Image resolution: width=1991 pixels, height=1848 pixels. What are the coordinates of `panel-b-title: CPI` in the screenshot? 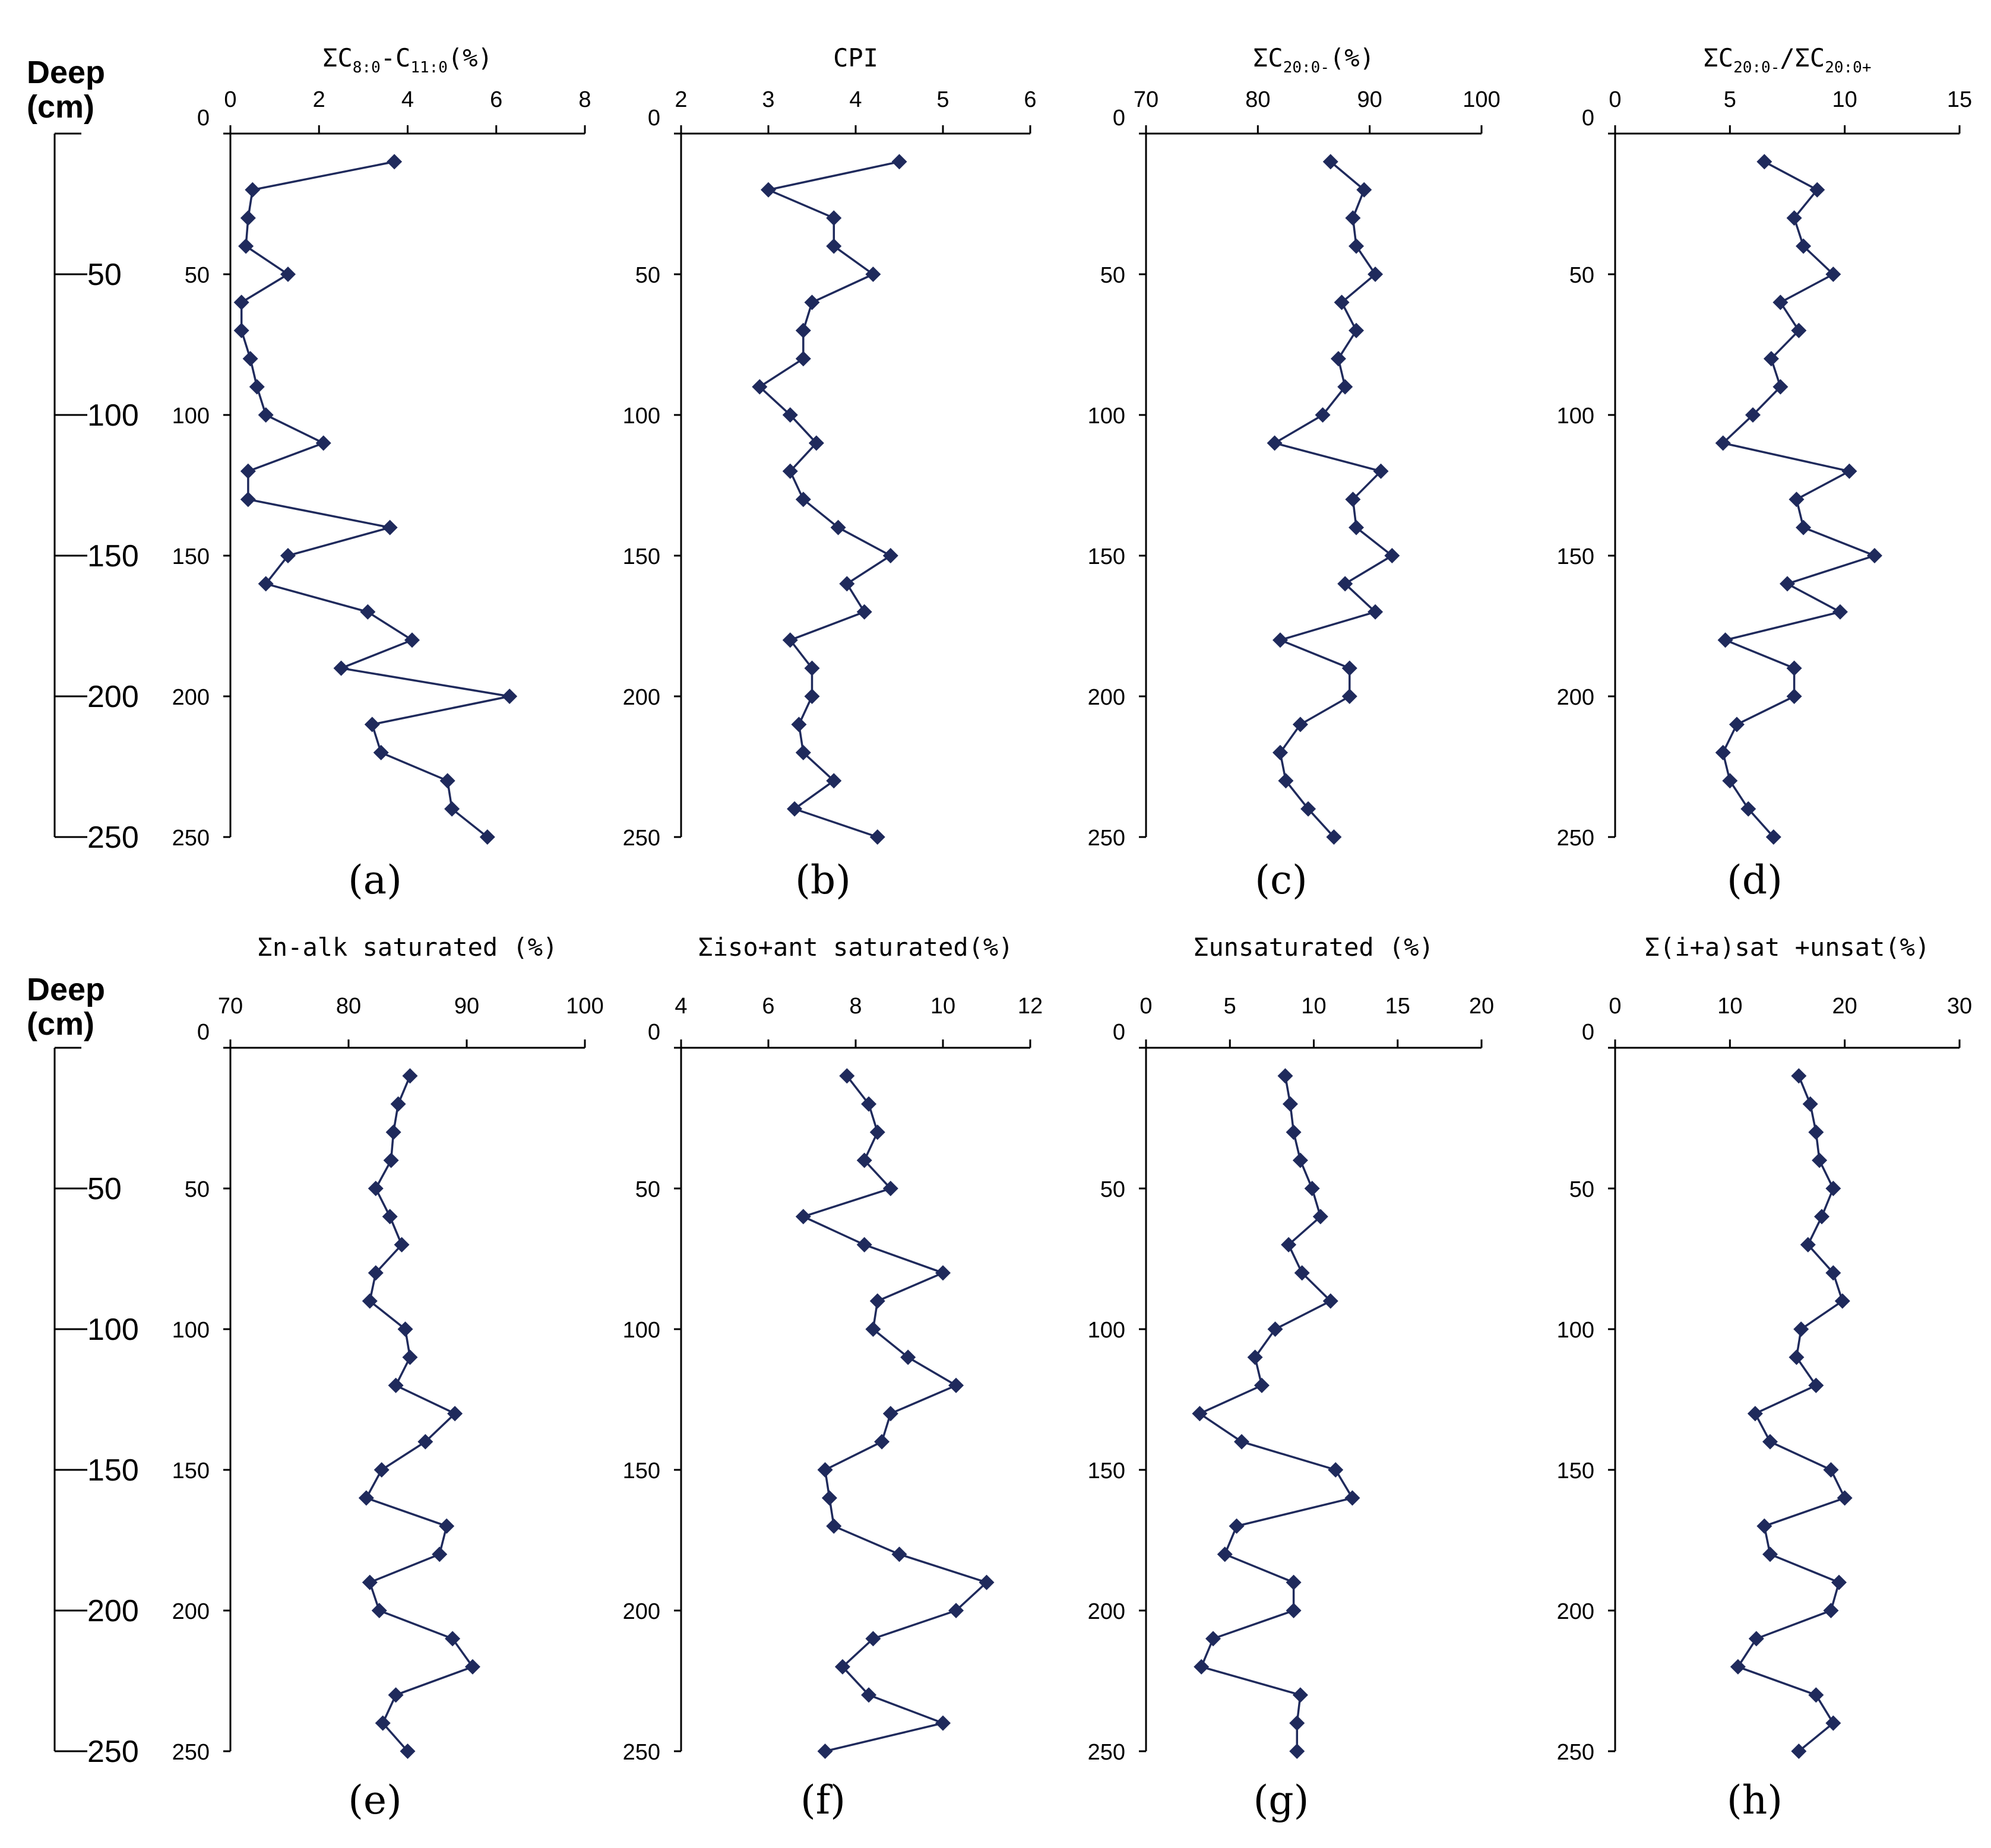 It's located at (855, 57).